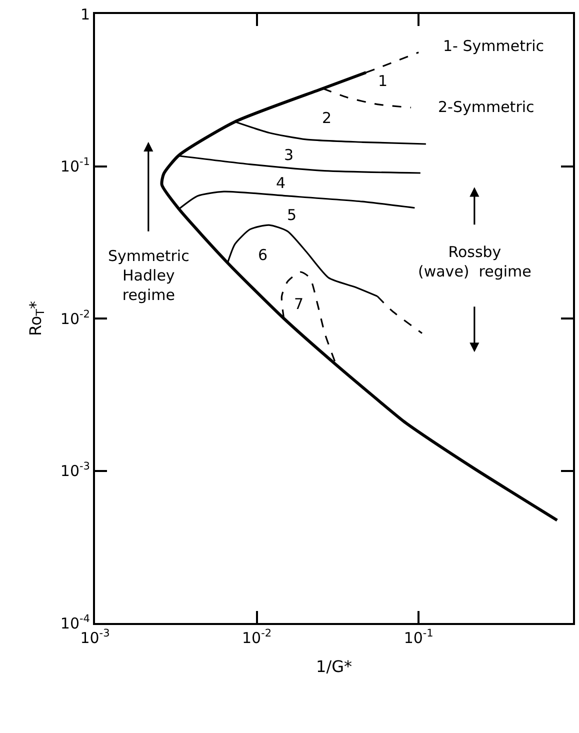 This screenshot has width=579, height=733. I want to click on annotation: 2, so click(327, 118).